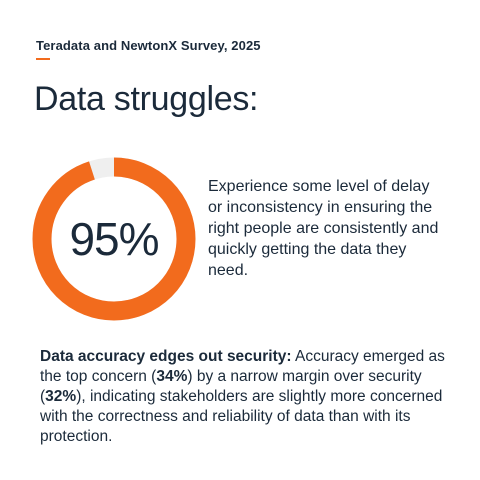 The height and width of the screenshot is (480, 480). I want to click on paragraph-text-2: ) by a narrow margin over security (, so click(231, 386).